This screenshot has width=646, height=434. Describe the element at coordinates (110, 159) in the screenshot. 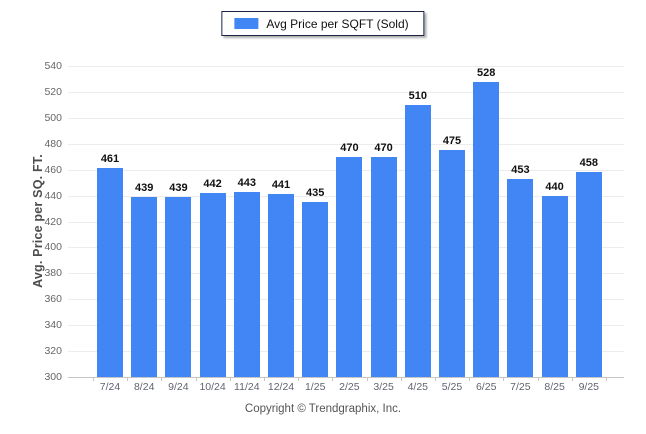

I see `bar-value-label: 461` at that location.